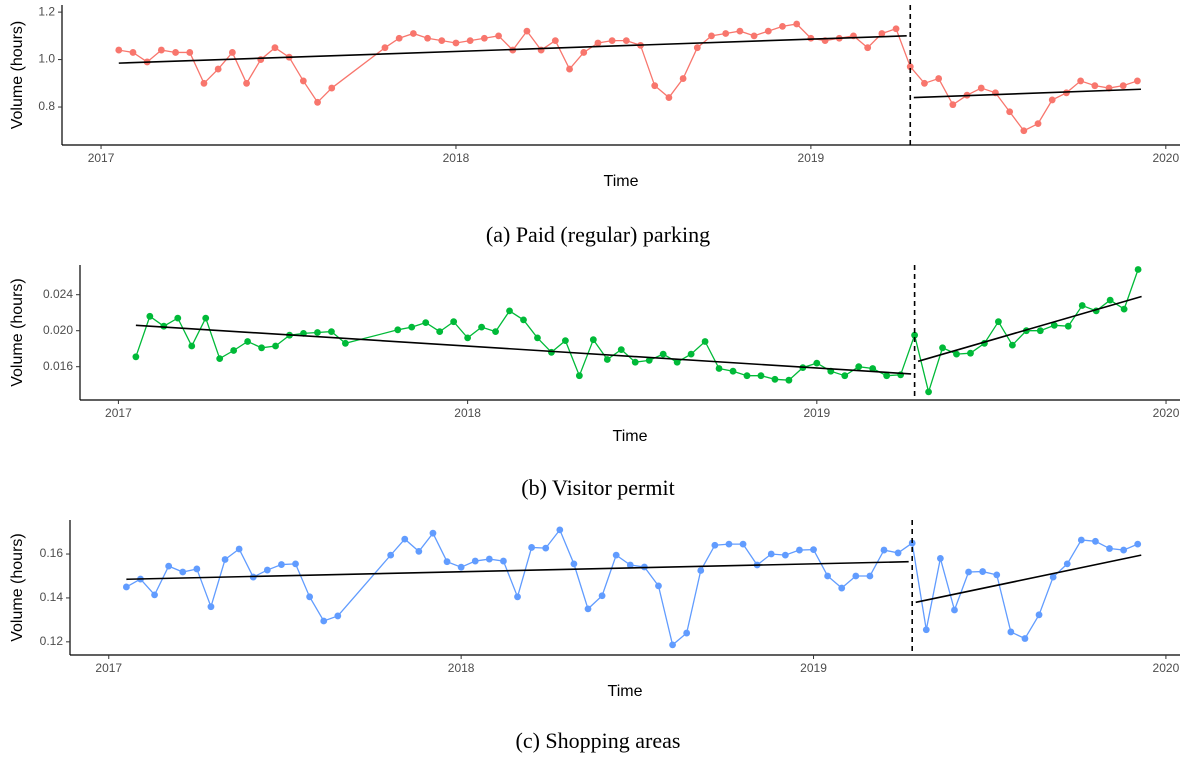  What do you see at coordinates (598, 740) in the screenshot?
I see `caption: (c) Shopping areas` at bounding box center [598, 740].